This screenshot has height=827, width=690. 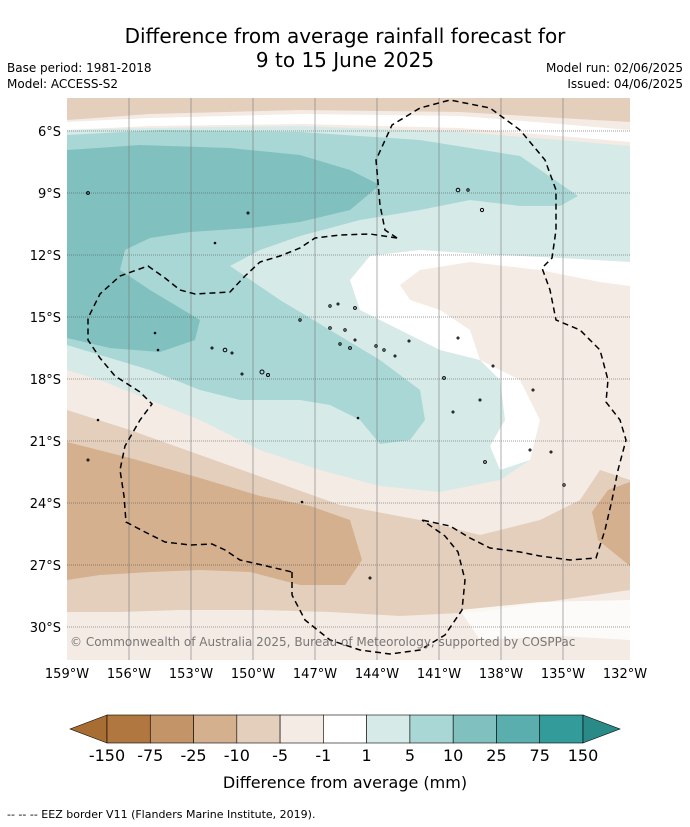 What do you see at coordinates (540, 755) in the screenshot?
I see `colorbar-tick-label: 75` at bounding box center [540, 755].